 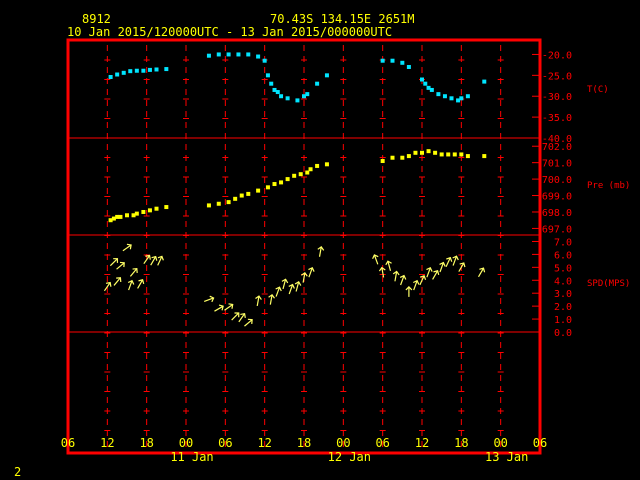 What do you see at coordinates (343, 443) in the screenshot?
I see `x-tick-label: 00` at bounding box center [343, 443].